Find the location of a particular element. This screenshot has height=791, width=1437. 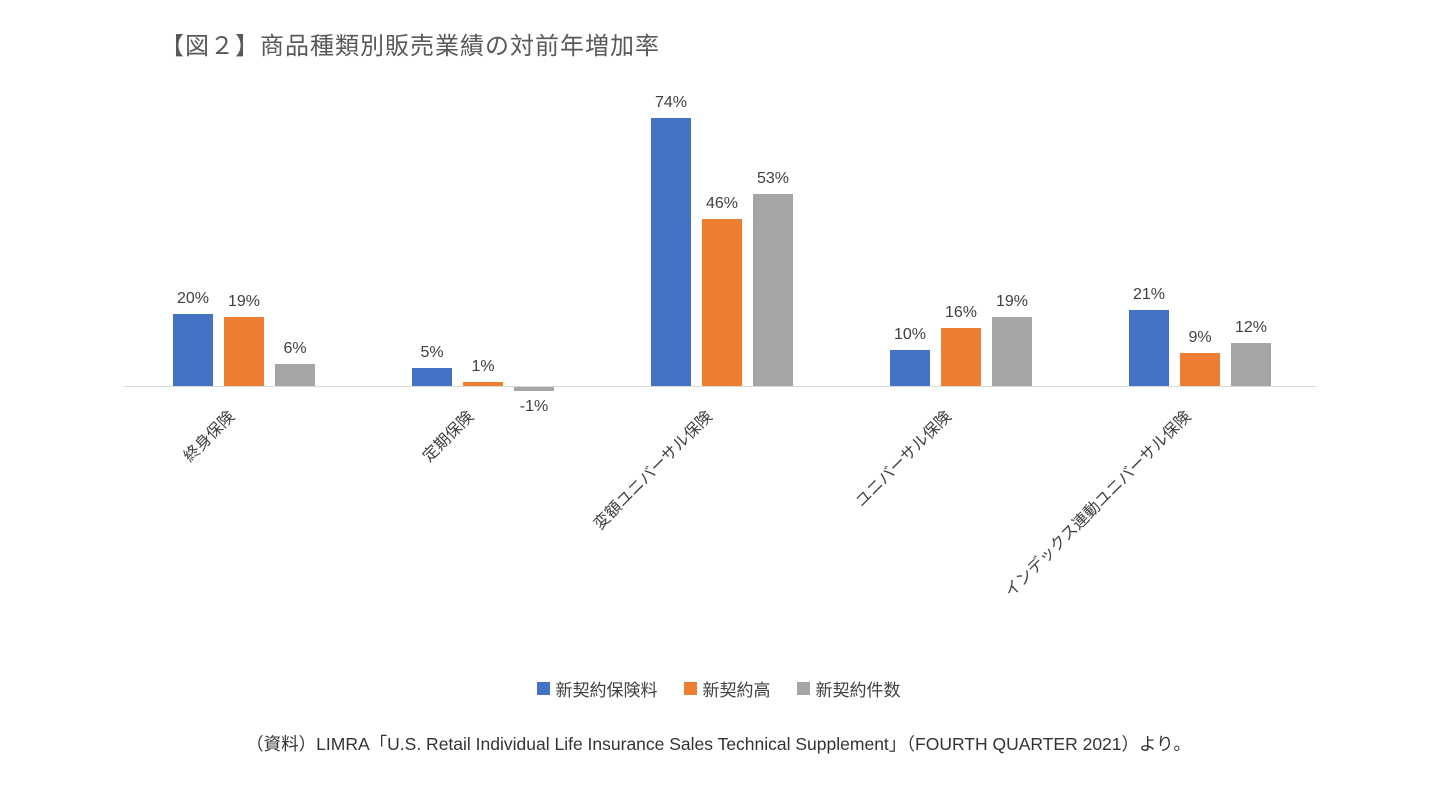

x-axis-line is located at coordinates (720, 386).